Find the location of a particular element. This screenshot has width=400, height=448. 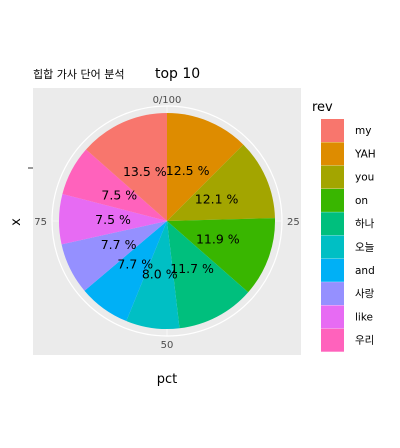

rev-slice-like is located at coordinates (113, 219).